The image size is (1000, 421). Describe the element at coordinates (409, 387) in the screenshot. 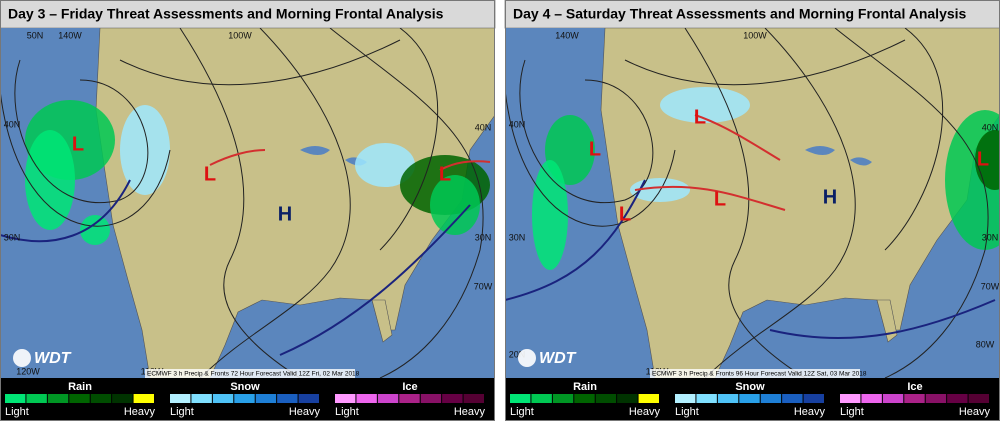

I see `legend-name: Ice` at that location.